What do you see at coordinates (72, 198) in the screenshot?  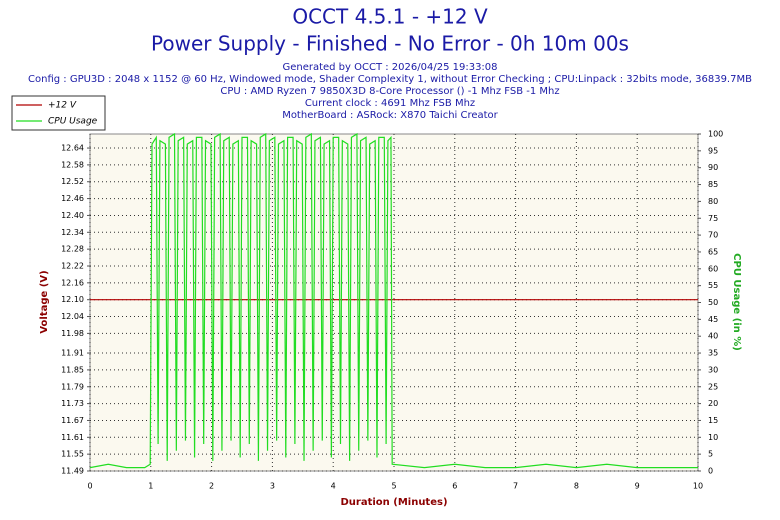 I see `y-tick-label: 12.46` at bounding box center [72, 198].